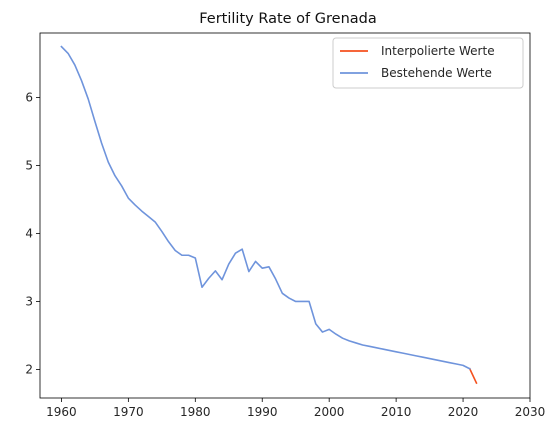  Describe the element at coordinates (29, 98) in the screenshot. I see `y-tick-label: 6` at that location.